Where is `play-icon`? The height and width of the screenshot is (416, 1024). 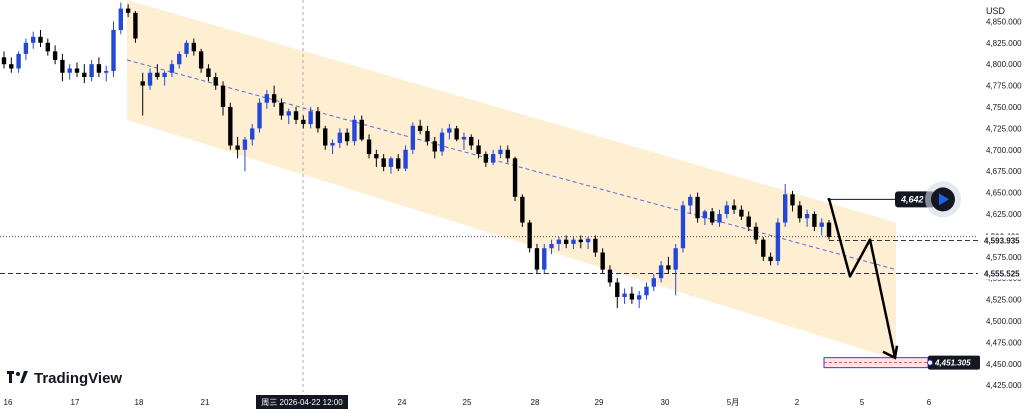 play-icon is located at coordinates (944, 199).